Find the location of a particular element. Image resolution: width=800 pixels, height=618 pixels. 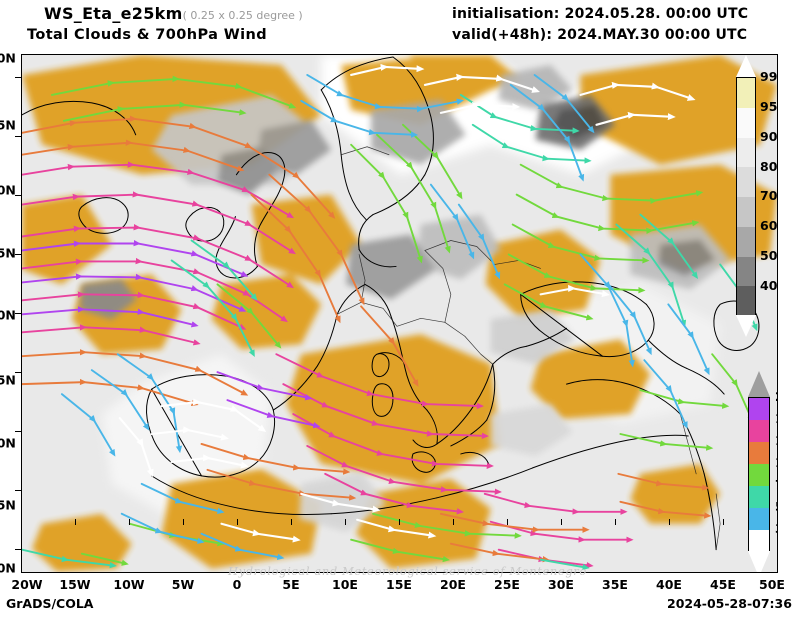

wind-colorbar-label: 10 is located at coordinates (776, 462).